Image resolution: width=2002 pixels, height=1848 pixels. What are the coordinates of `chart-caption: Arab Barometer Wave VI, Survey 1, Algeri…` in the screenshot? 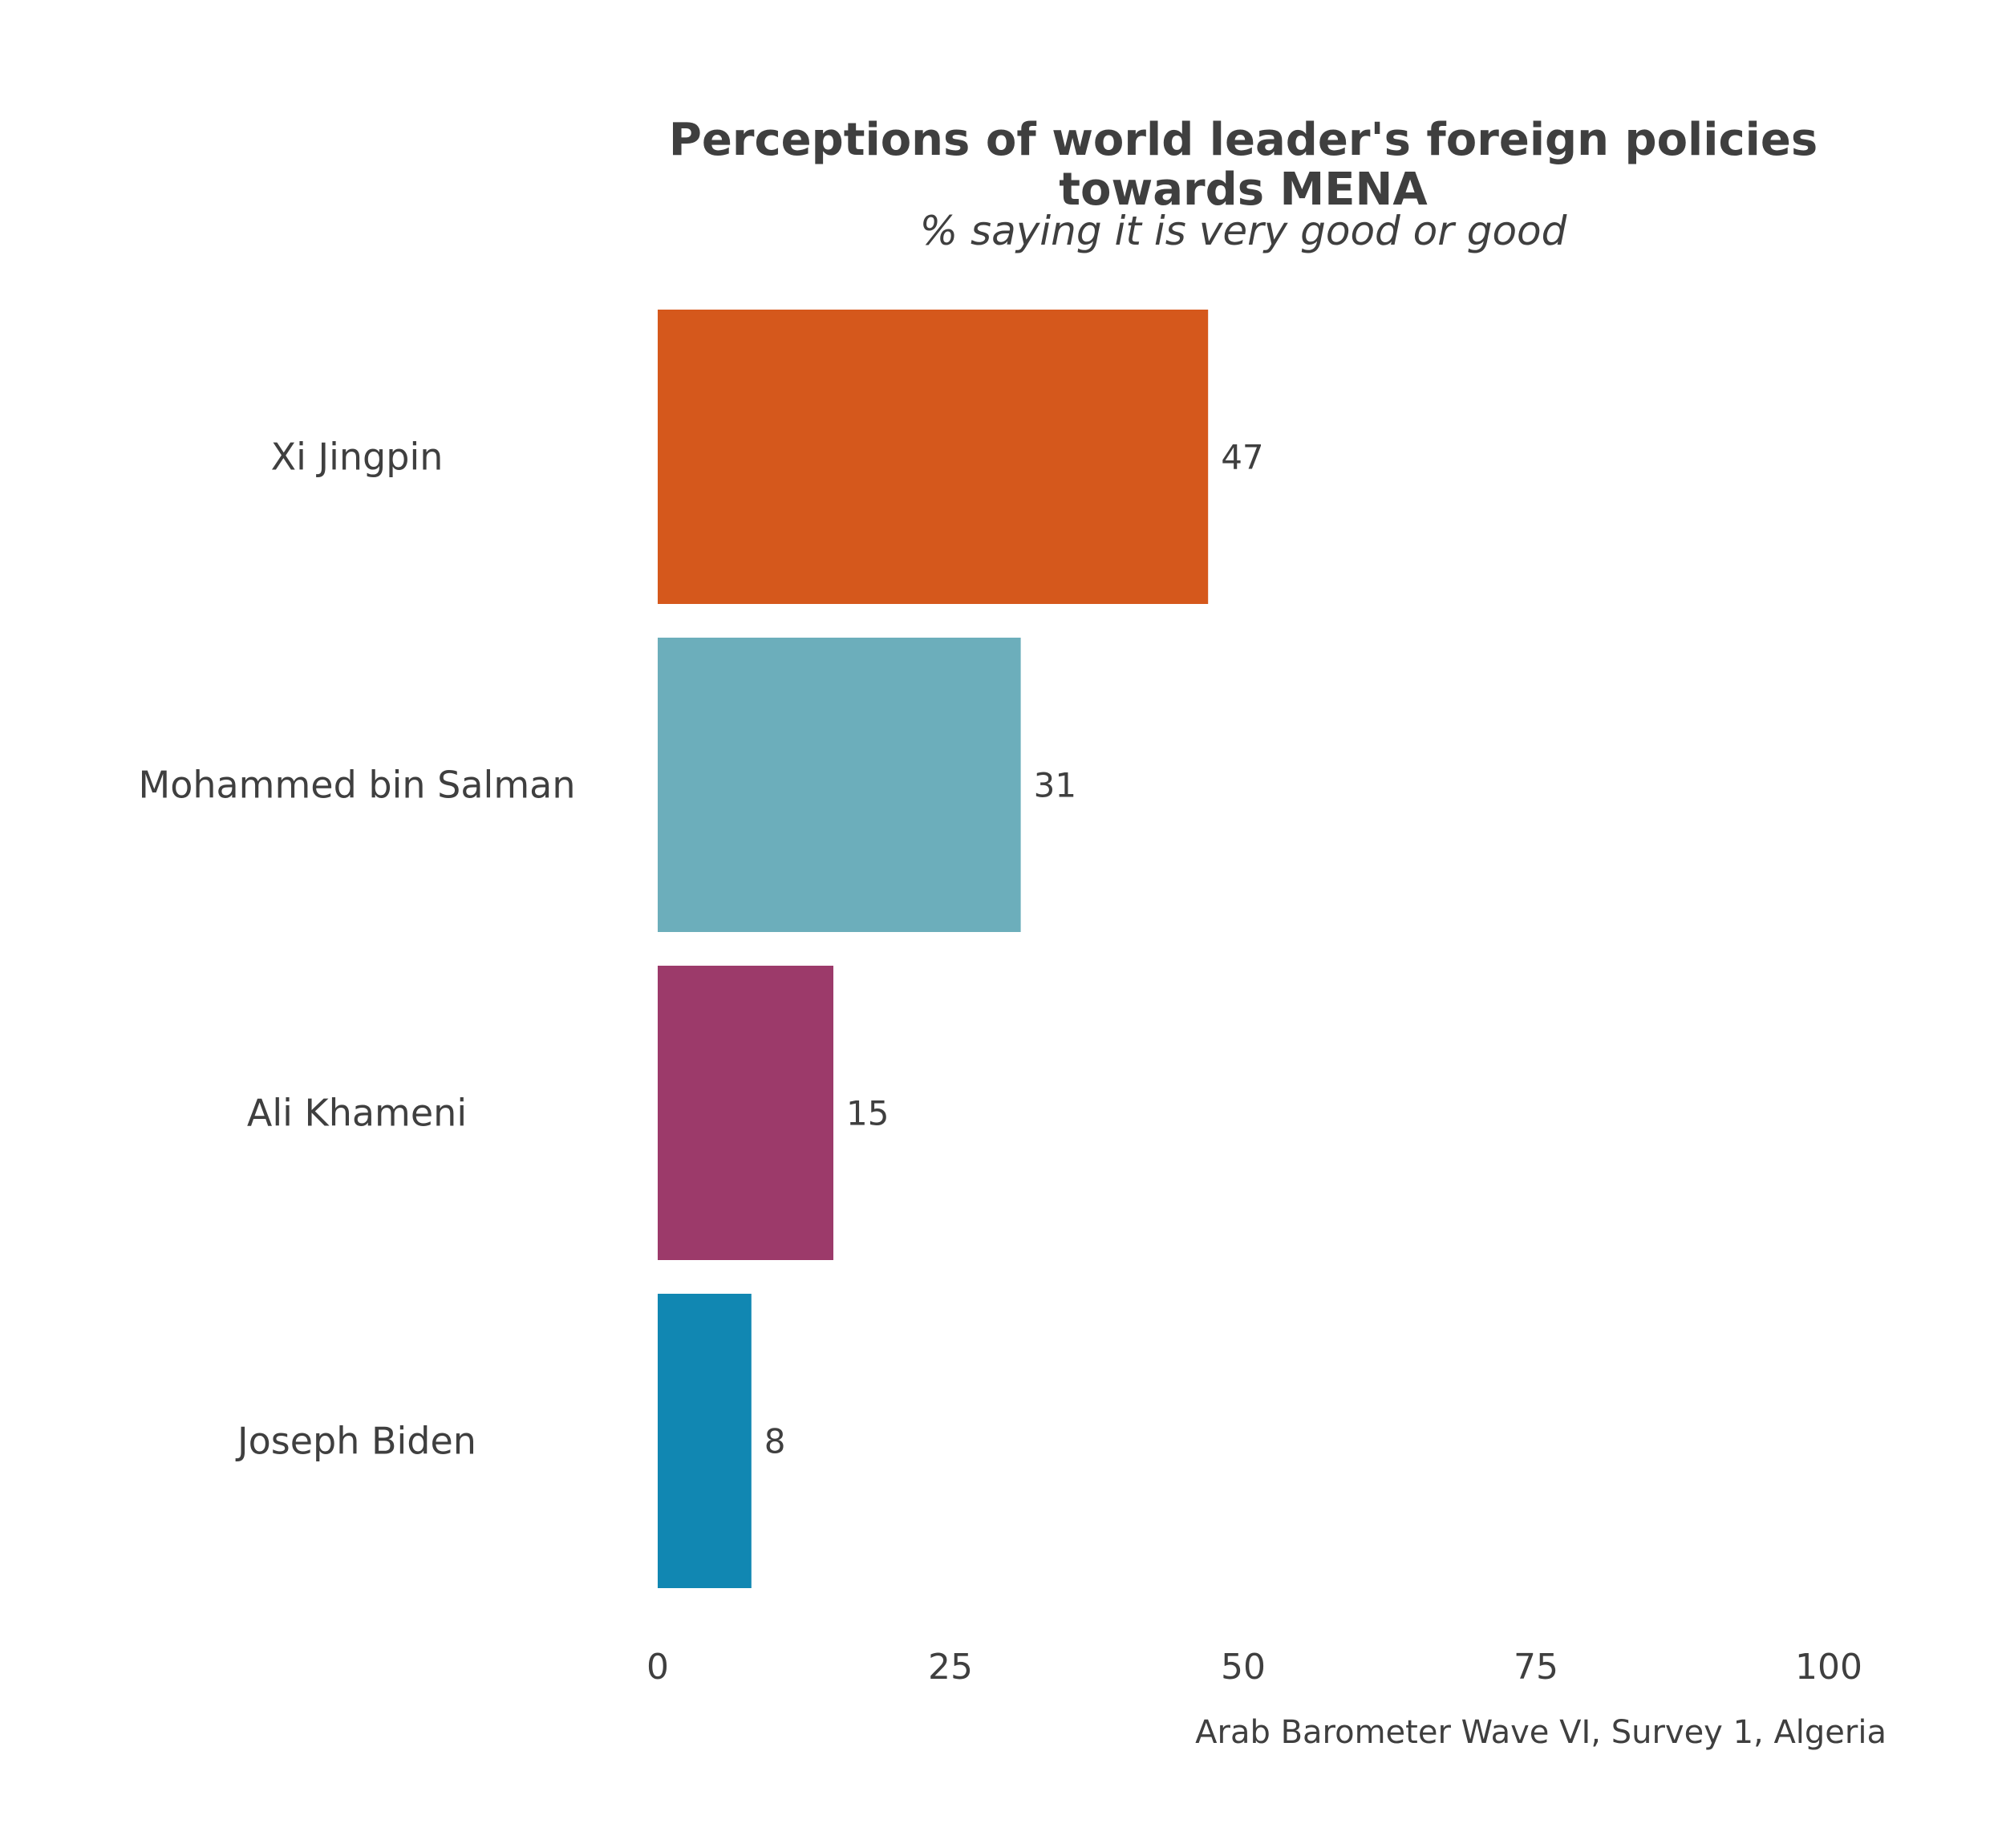 It's located at (1540, 1732).